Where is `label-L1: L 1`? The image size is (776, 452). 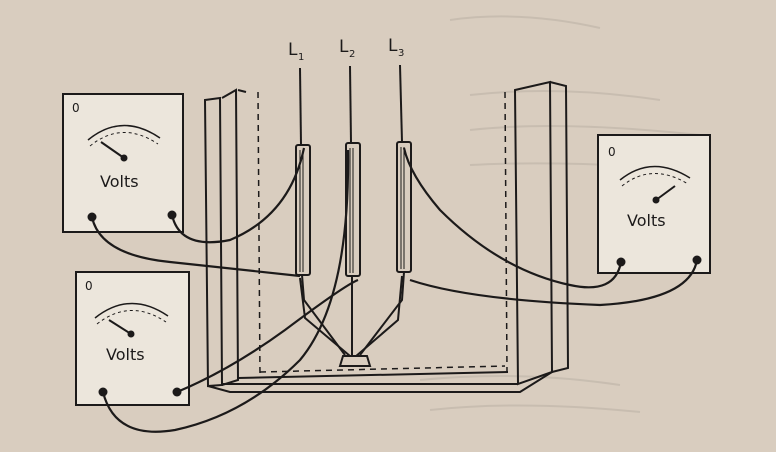
label-L1: L 1 is located at coordinates (296, 51).